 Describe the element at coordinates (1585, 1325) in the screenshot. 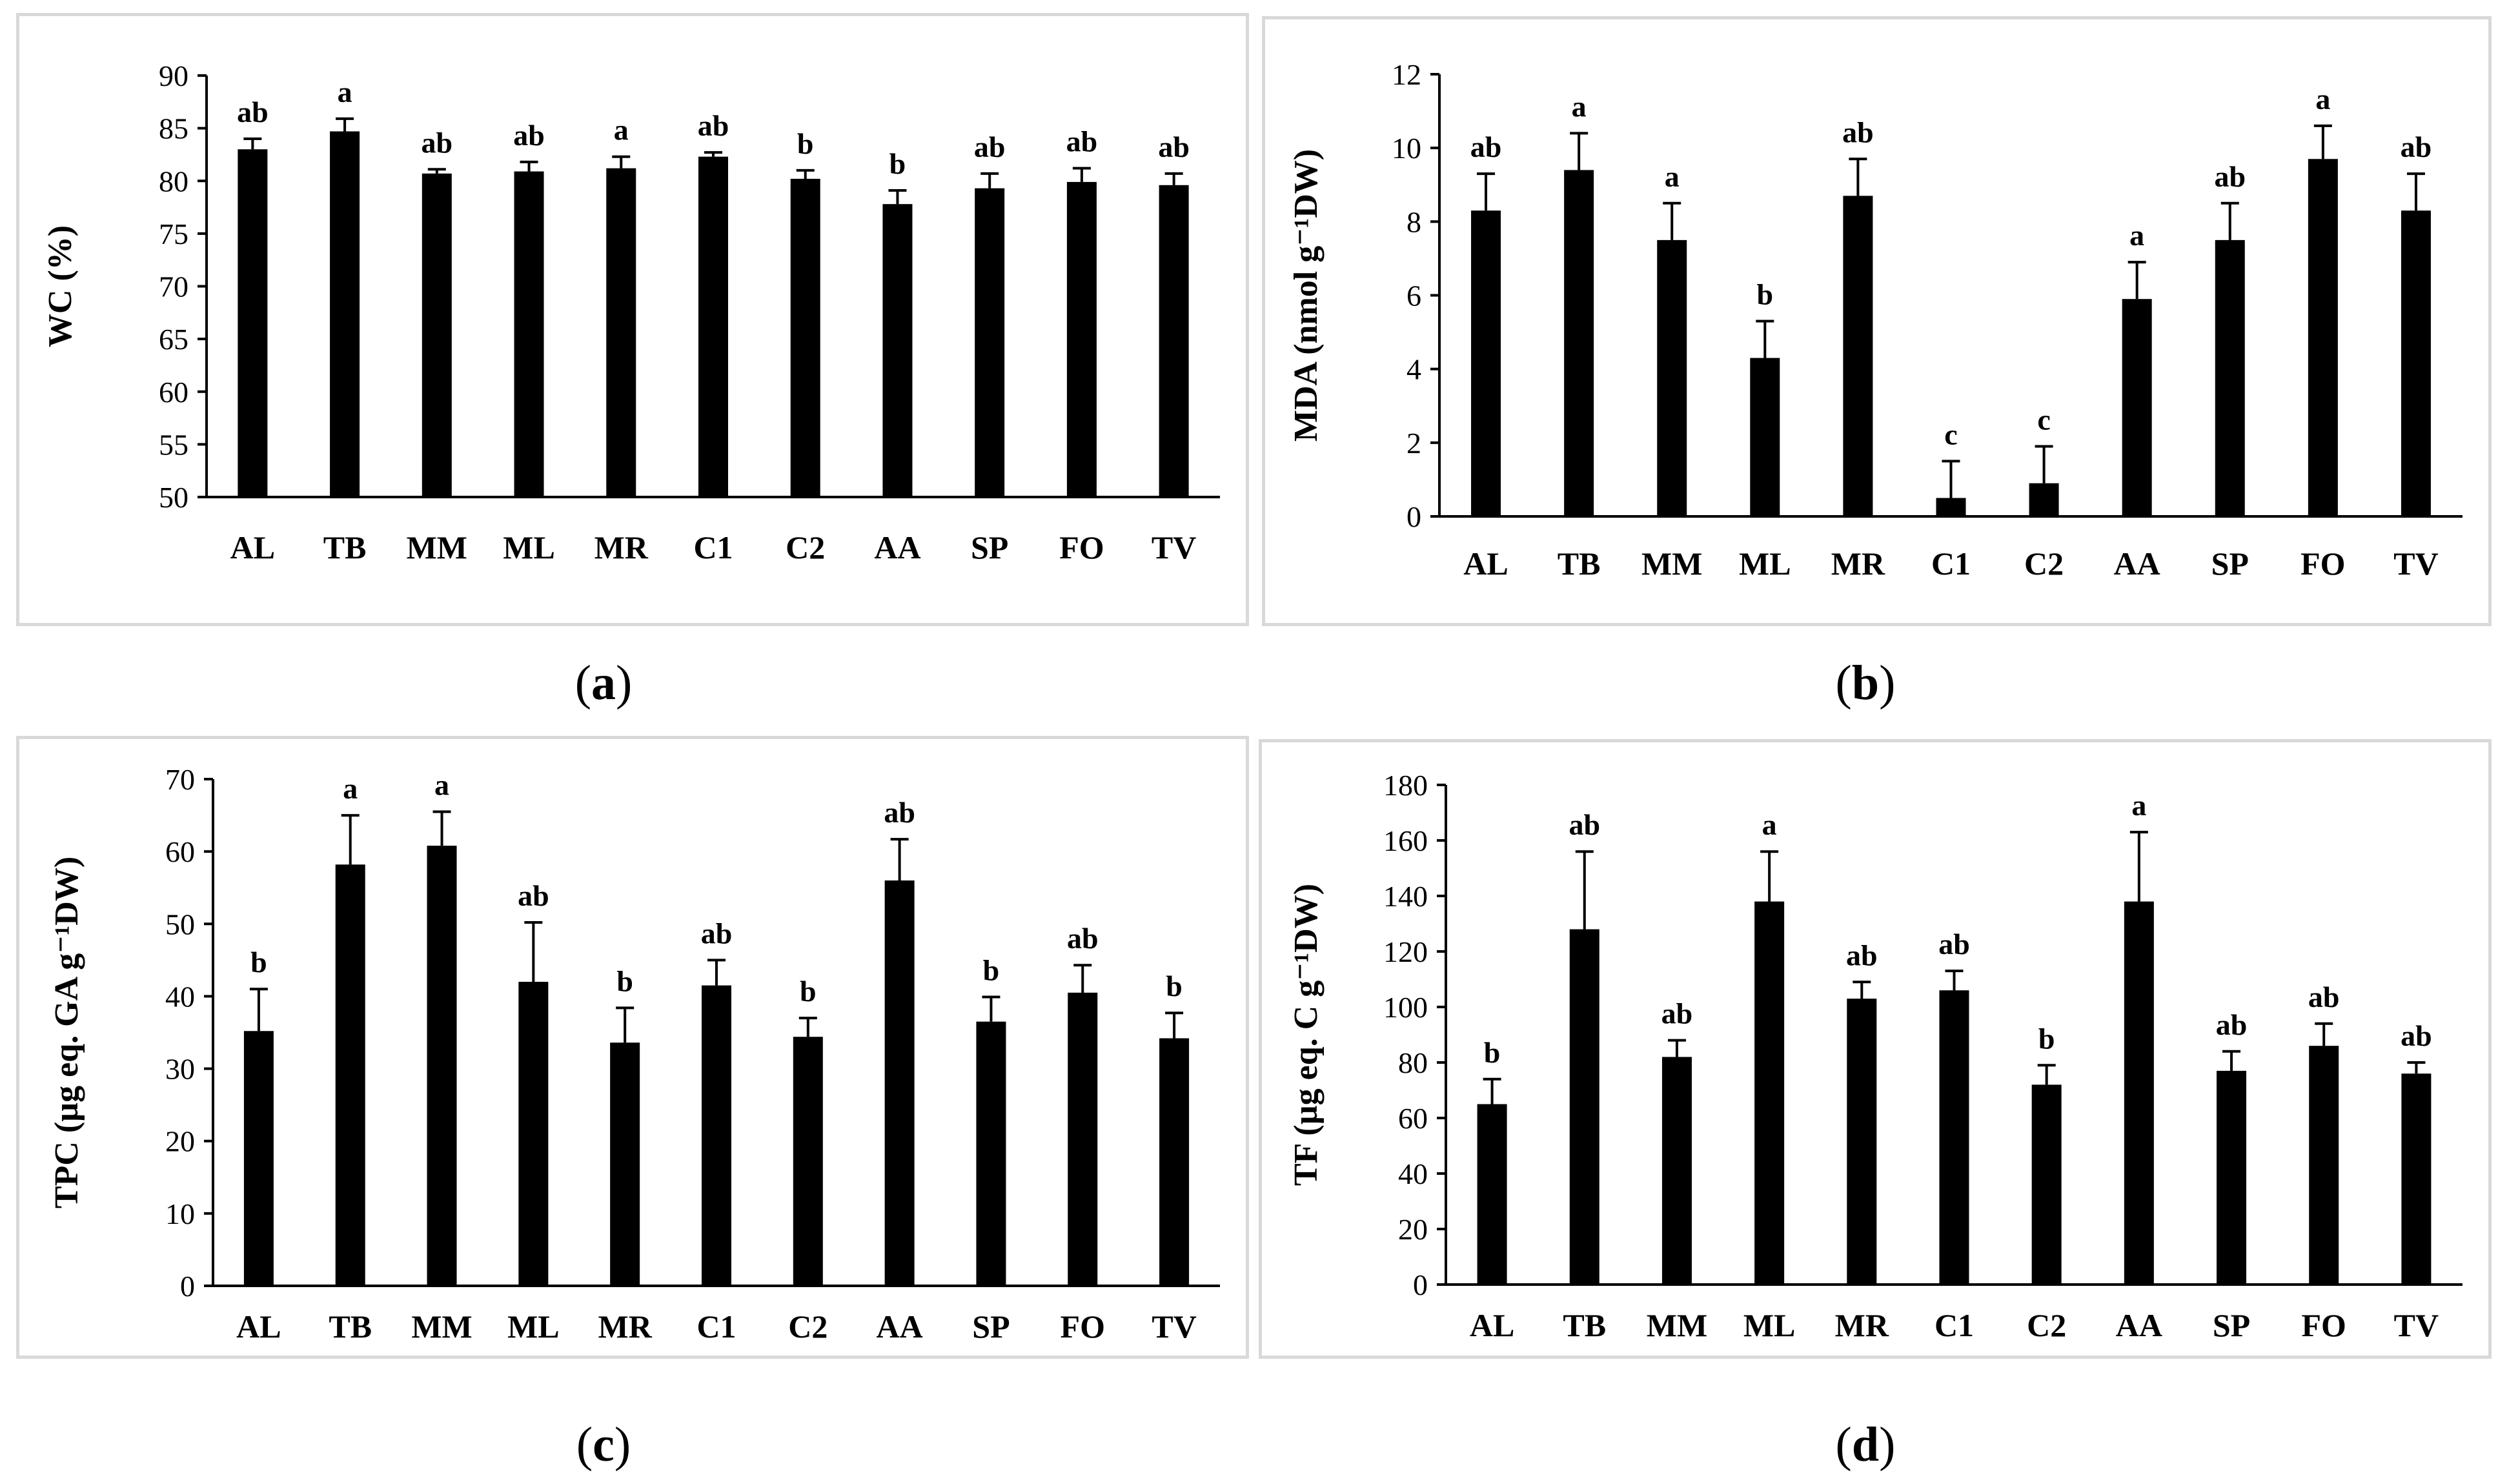

I see `x-tick-label: TB` at that location.